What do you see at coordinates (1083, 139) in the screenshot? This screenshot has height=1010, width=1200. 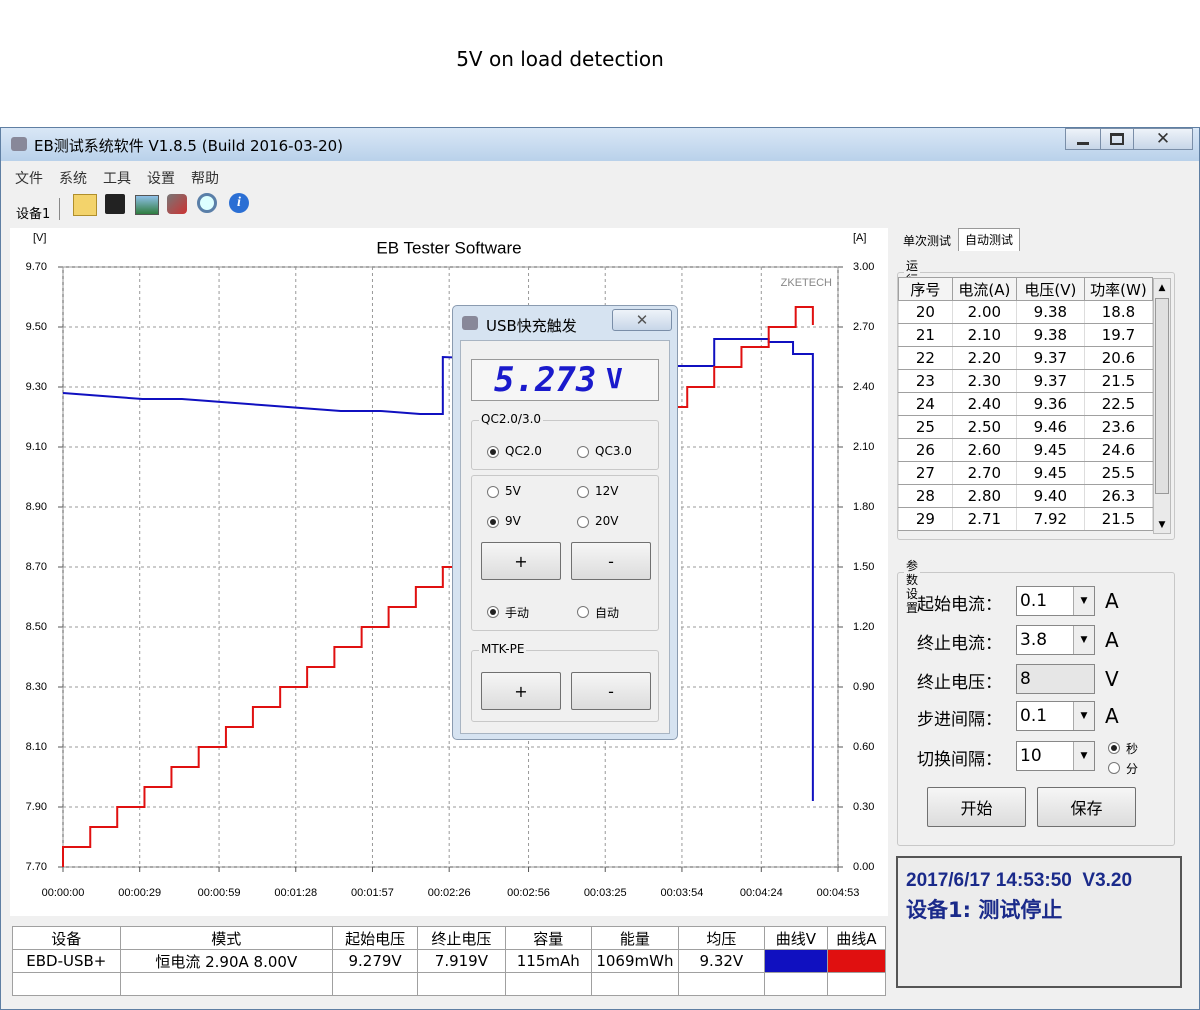 I see `minimize-button` at bounding box center [1083, 139].